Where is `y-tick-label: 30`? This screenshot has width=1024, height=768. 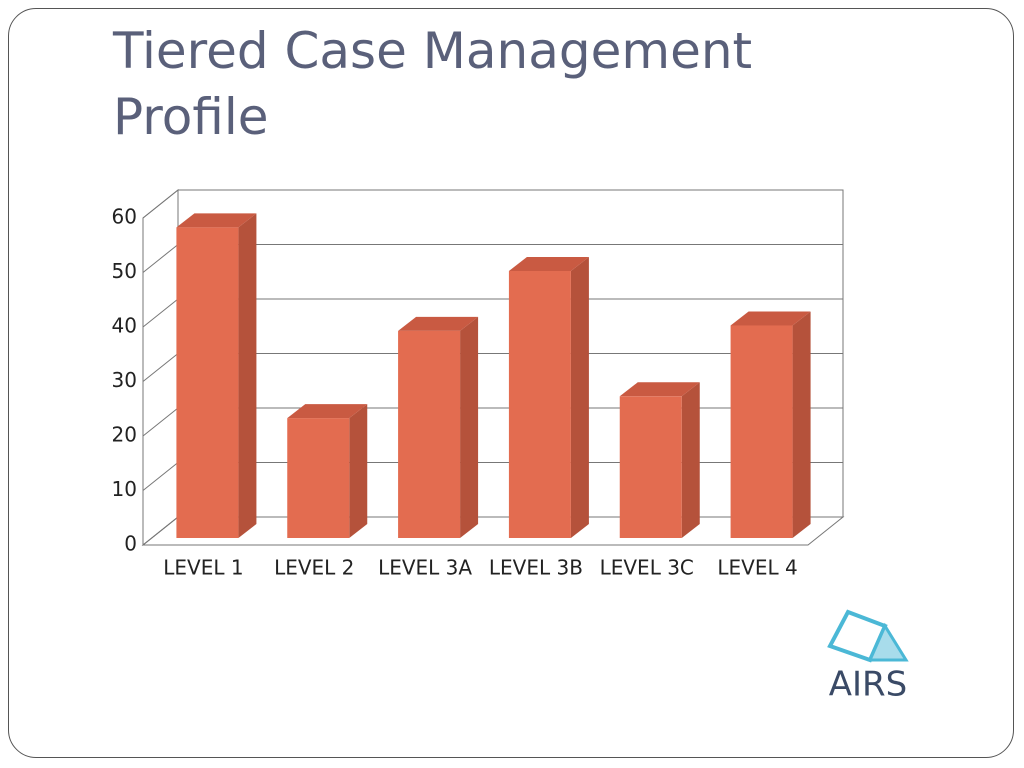
y-tick-label: 30 is located at coordinates (124, 380).